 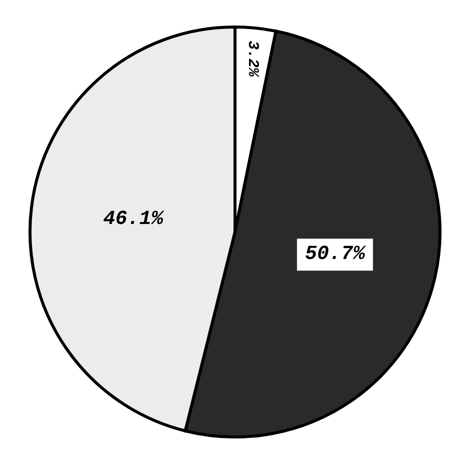 I want to click on data-label: 50.7%, so click(x=335, y=254).